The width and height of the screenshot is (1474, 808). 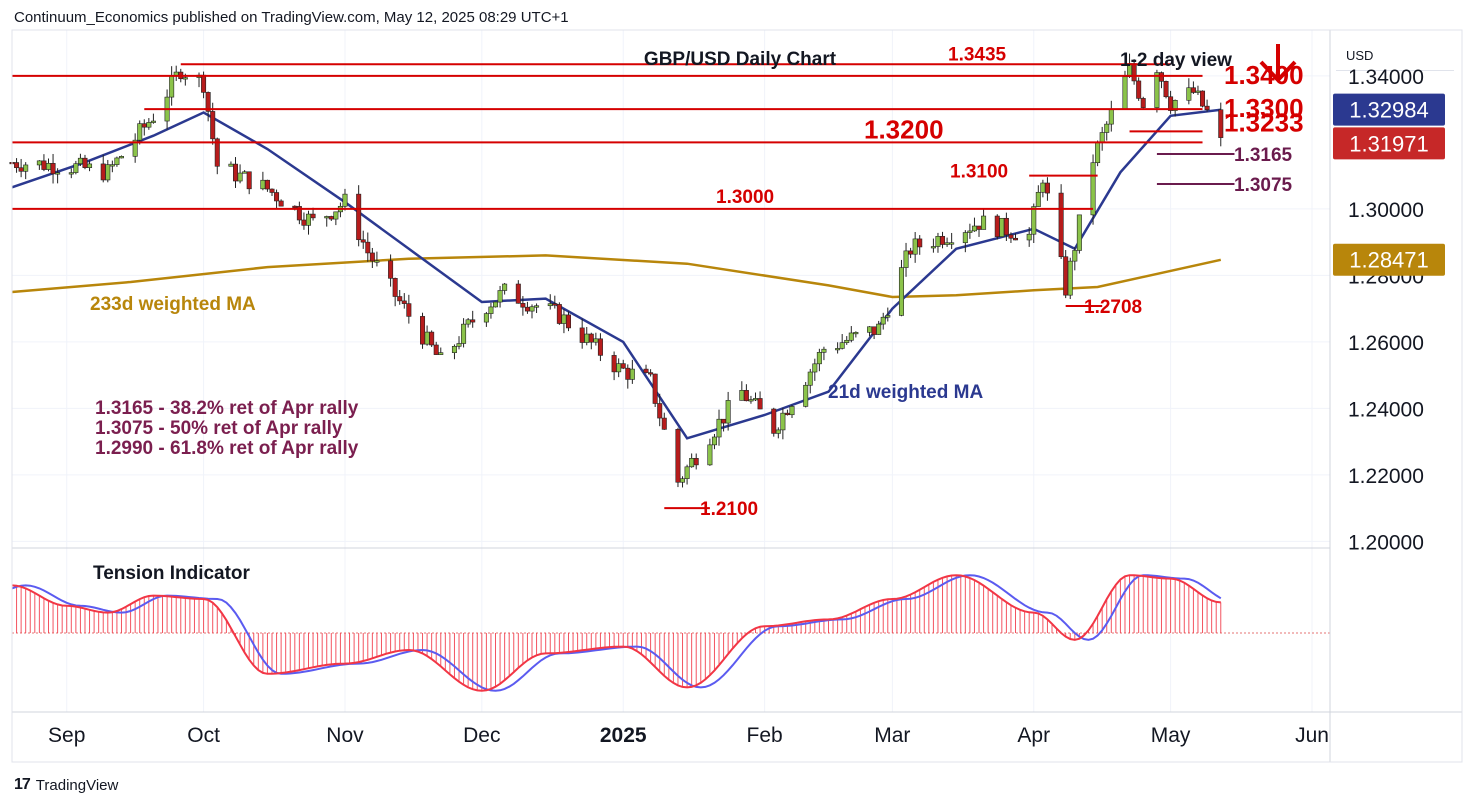 I want to click on y-tick-label: 1.24000, so click(x=1386, y=409).